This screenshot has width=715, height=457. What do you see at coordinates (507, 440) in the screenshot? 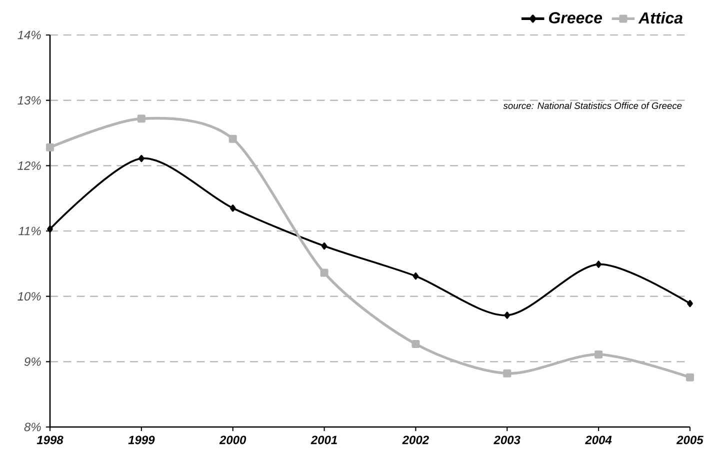
I see `x-tick-label: 2003` at bounding box center [507, 440].